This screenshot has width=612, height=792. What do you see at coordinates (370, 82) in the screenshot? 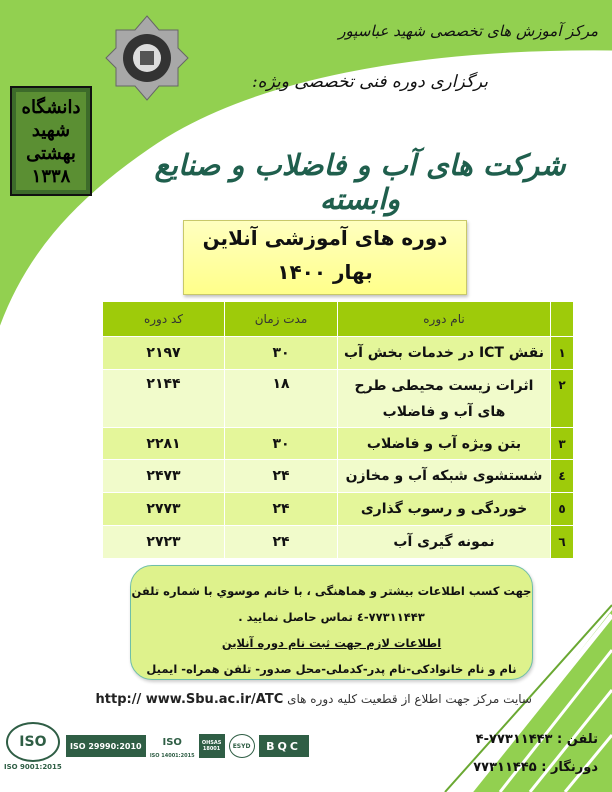
I see `subtitle: برگزاری دوره فنی تخصصی ویژه:` at bounding box center [370, 82].